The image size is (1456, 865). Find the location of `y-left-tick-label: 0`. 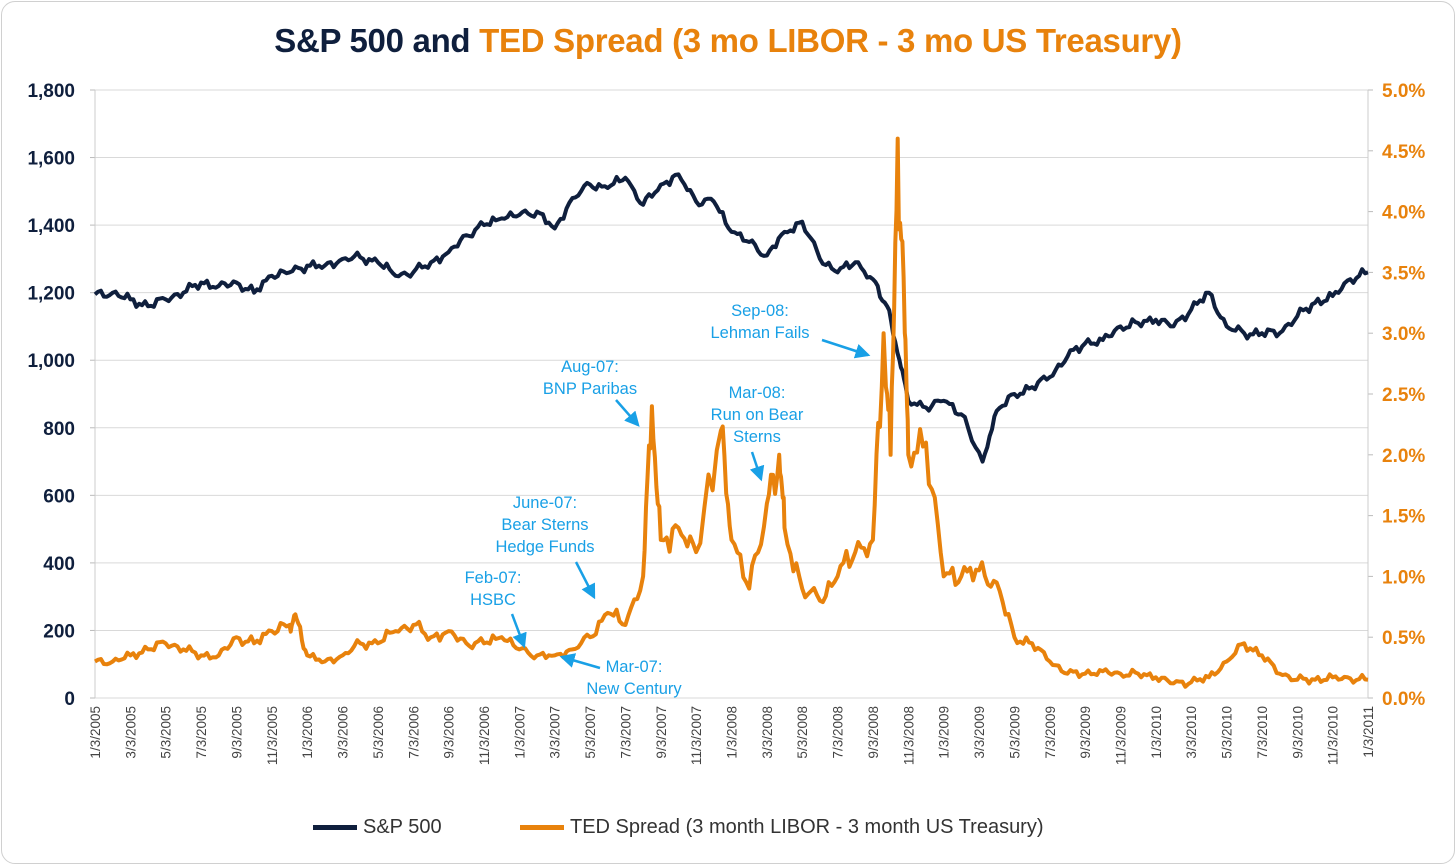

y-left-tick-label: 0 is located at coordinates (69, 699).